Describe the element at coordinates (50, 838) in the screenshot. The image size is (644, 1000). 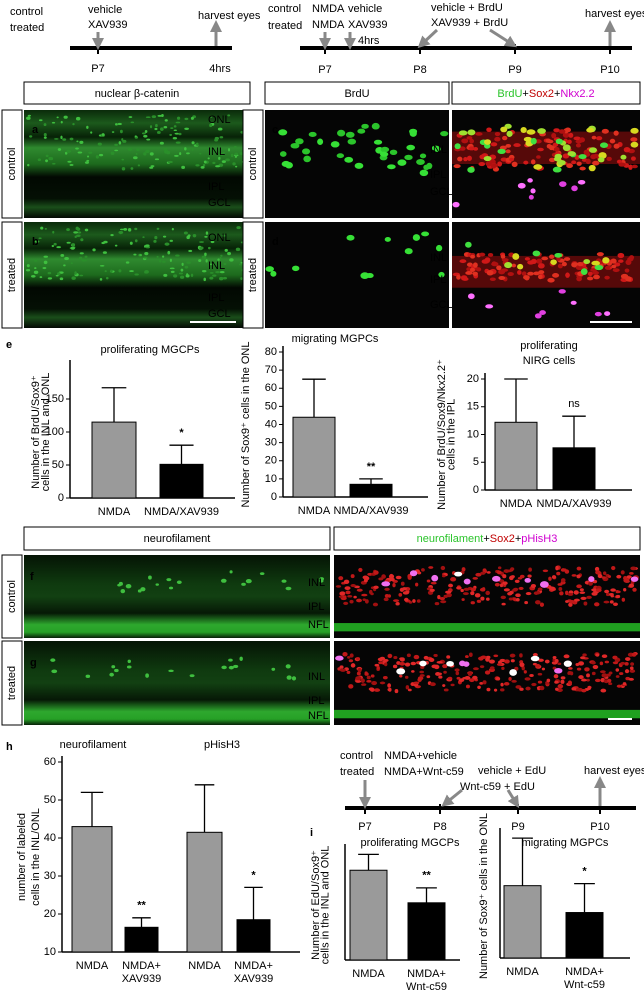
I see `y-tick-label: 40` at that location.